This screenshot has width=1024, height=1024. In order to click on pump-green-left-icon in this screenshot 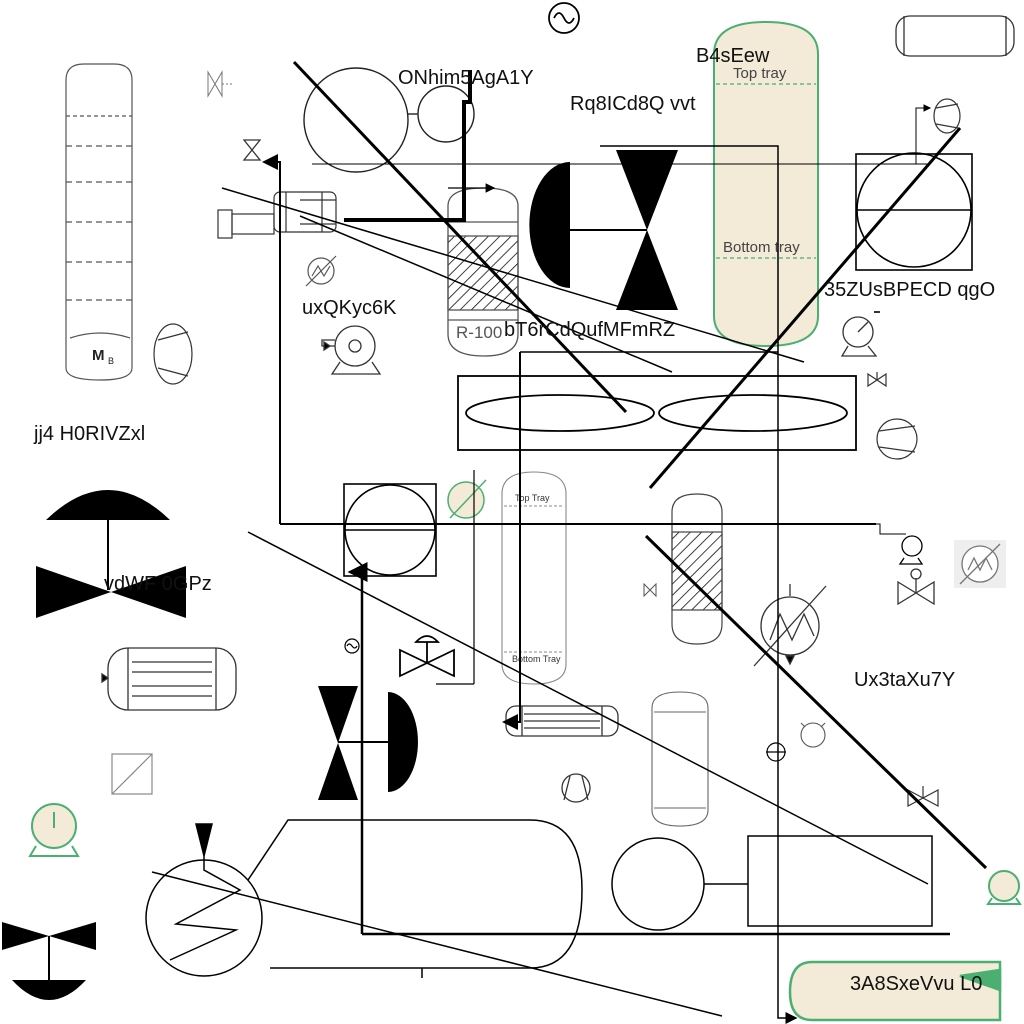, I will do `click(54, 830)`.